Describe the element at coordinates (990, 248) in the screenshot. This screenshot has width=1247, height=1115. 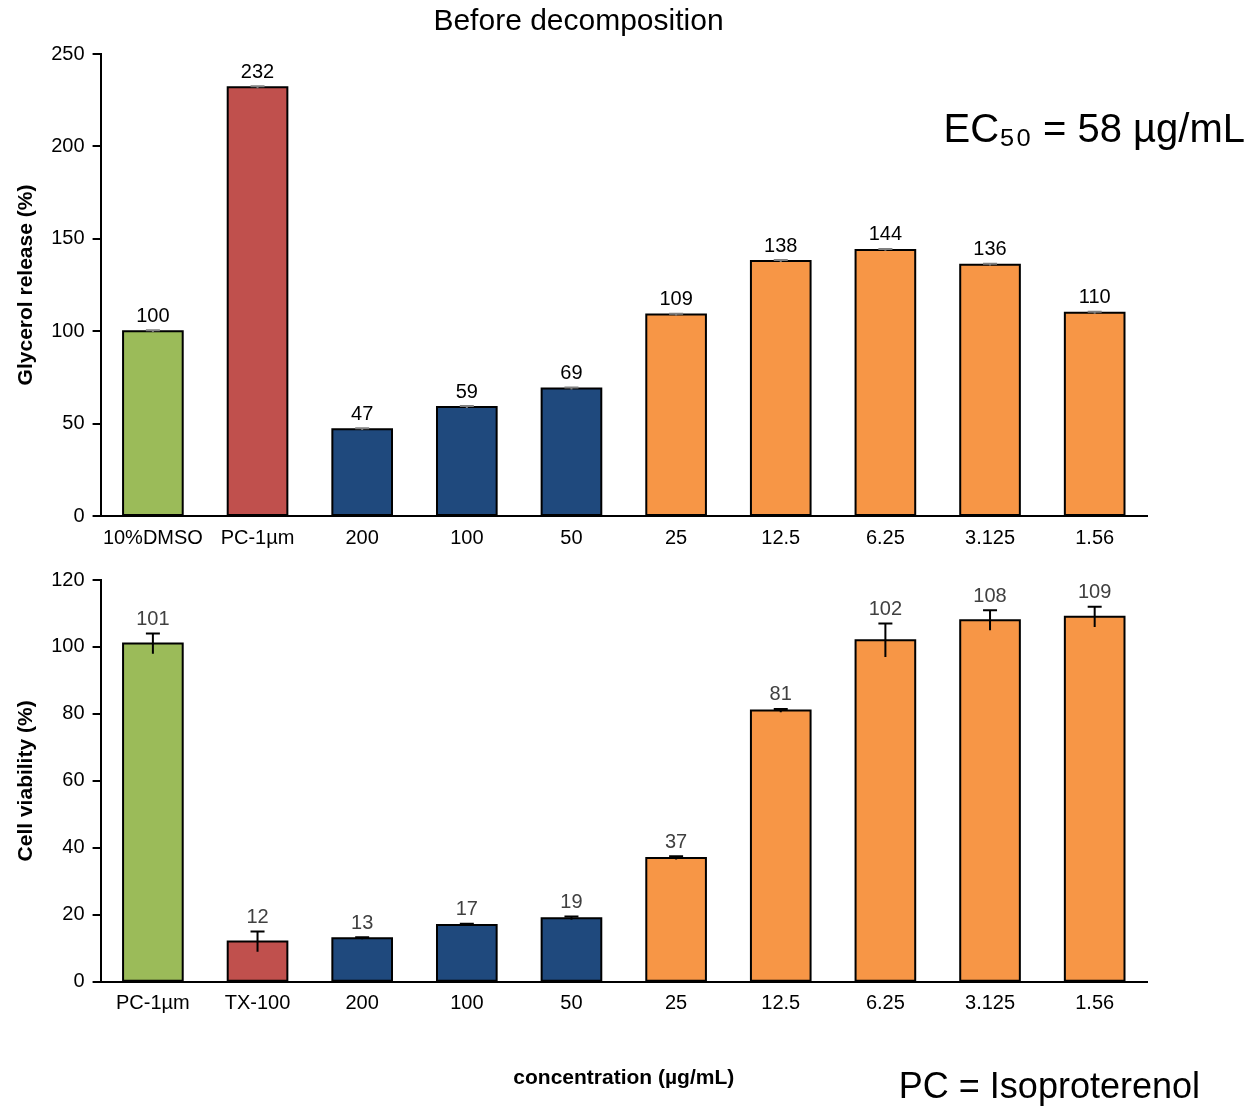
I see `data-label: 136` at that location.